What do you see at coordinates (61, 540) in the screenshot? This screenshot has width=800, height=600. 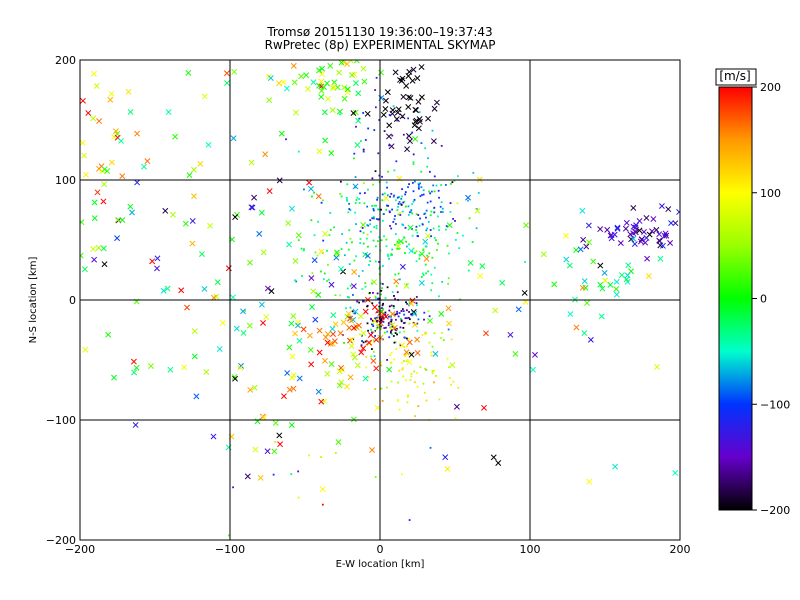 I see `y-tick-label: −200` at bounding box center [61, 540].